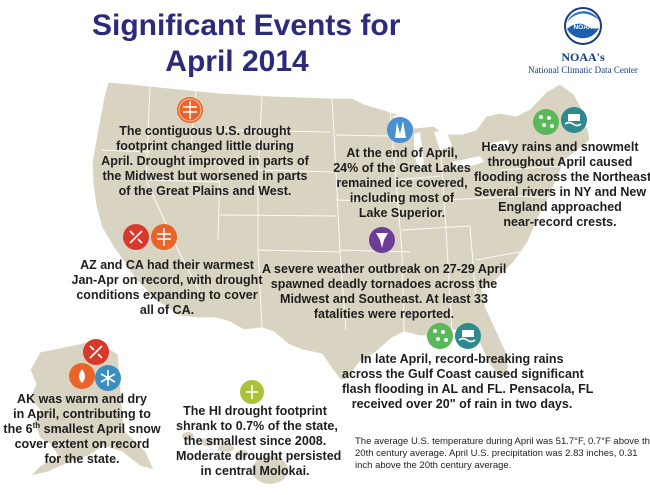 The image size is (650, 495). Describe the element at coordinates (384, 314) in the screenshot. I see `event-line: fatalities were reported.` at that location.